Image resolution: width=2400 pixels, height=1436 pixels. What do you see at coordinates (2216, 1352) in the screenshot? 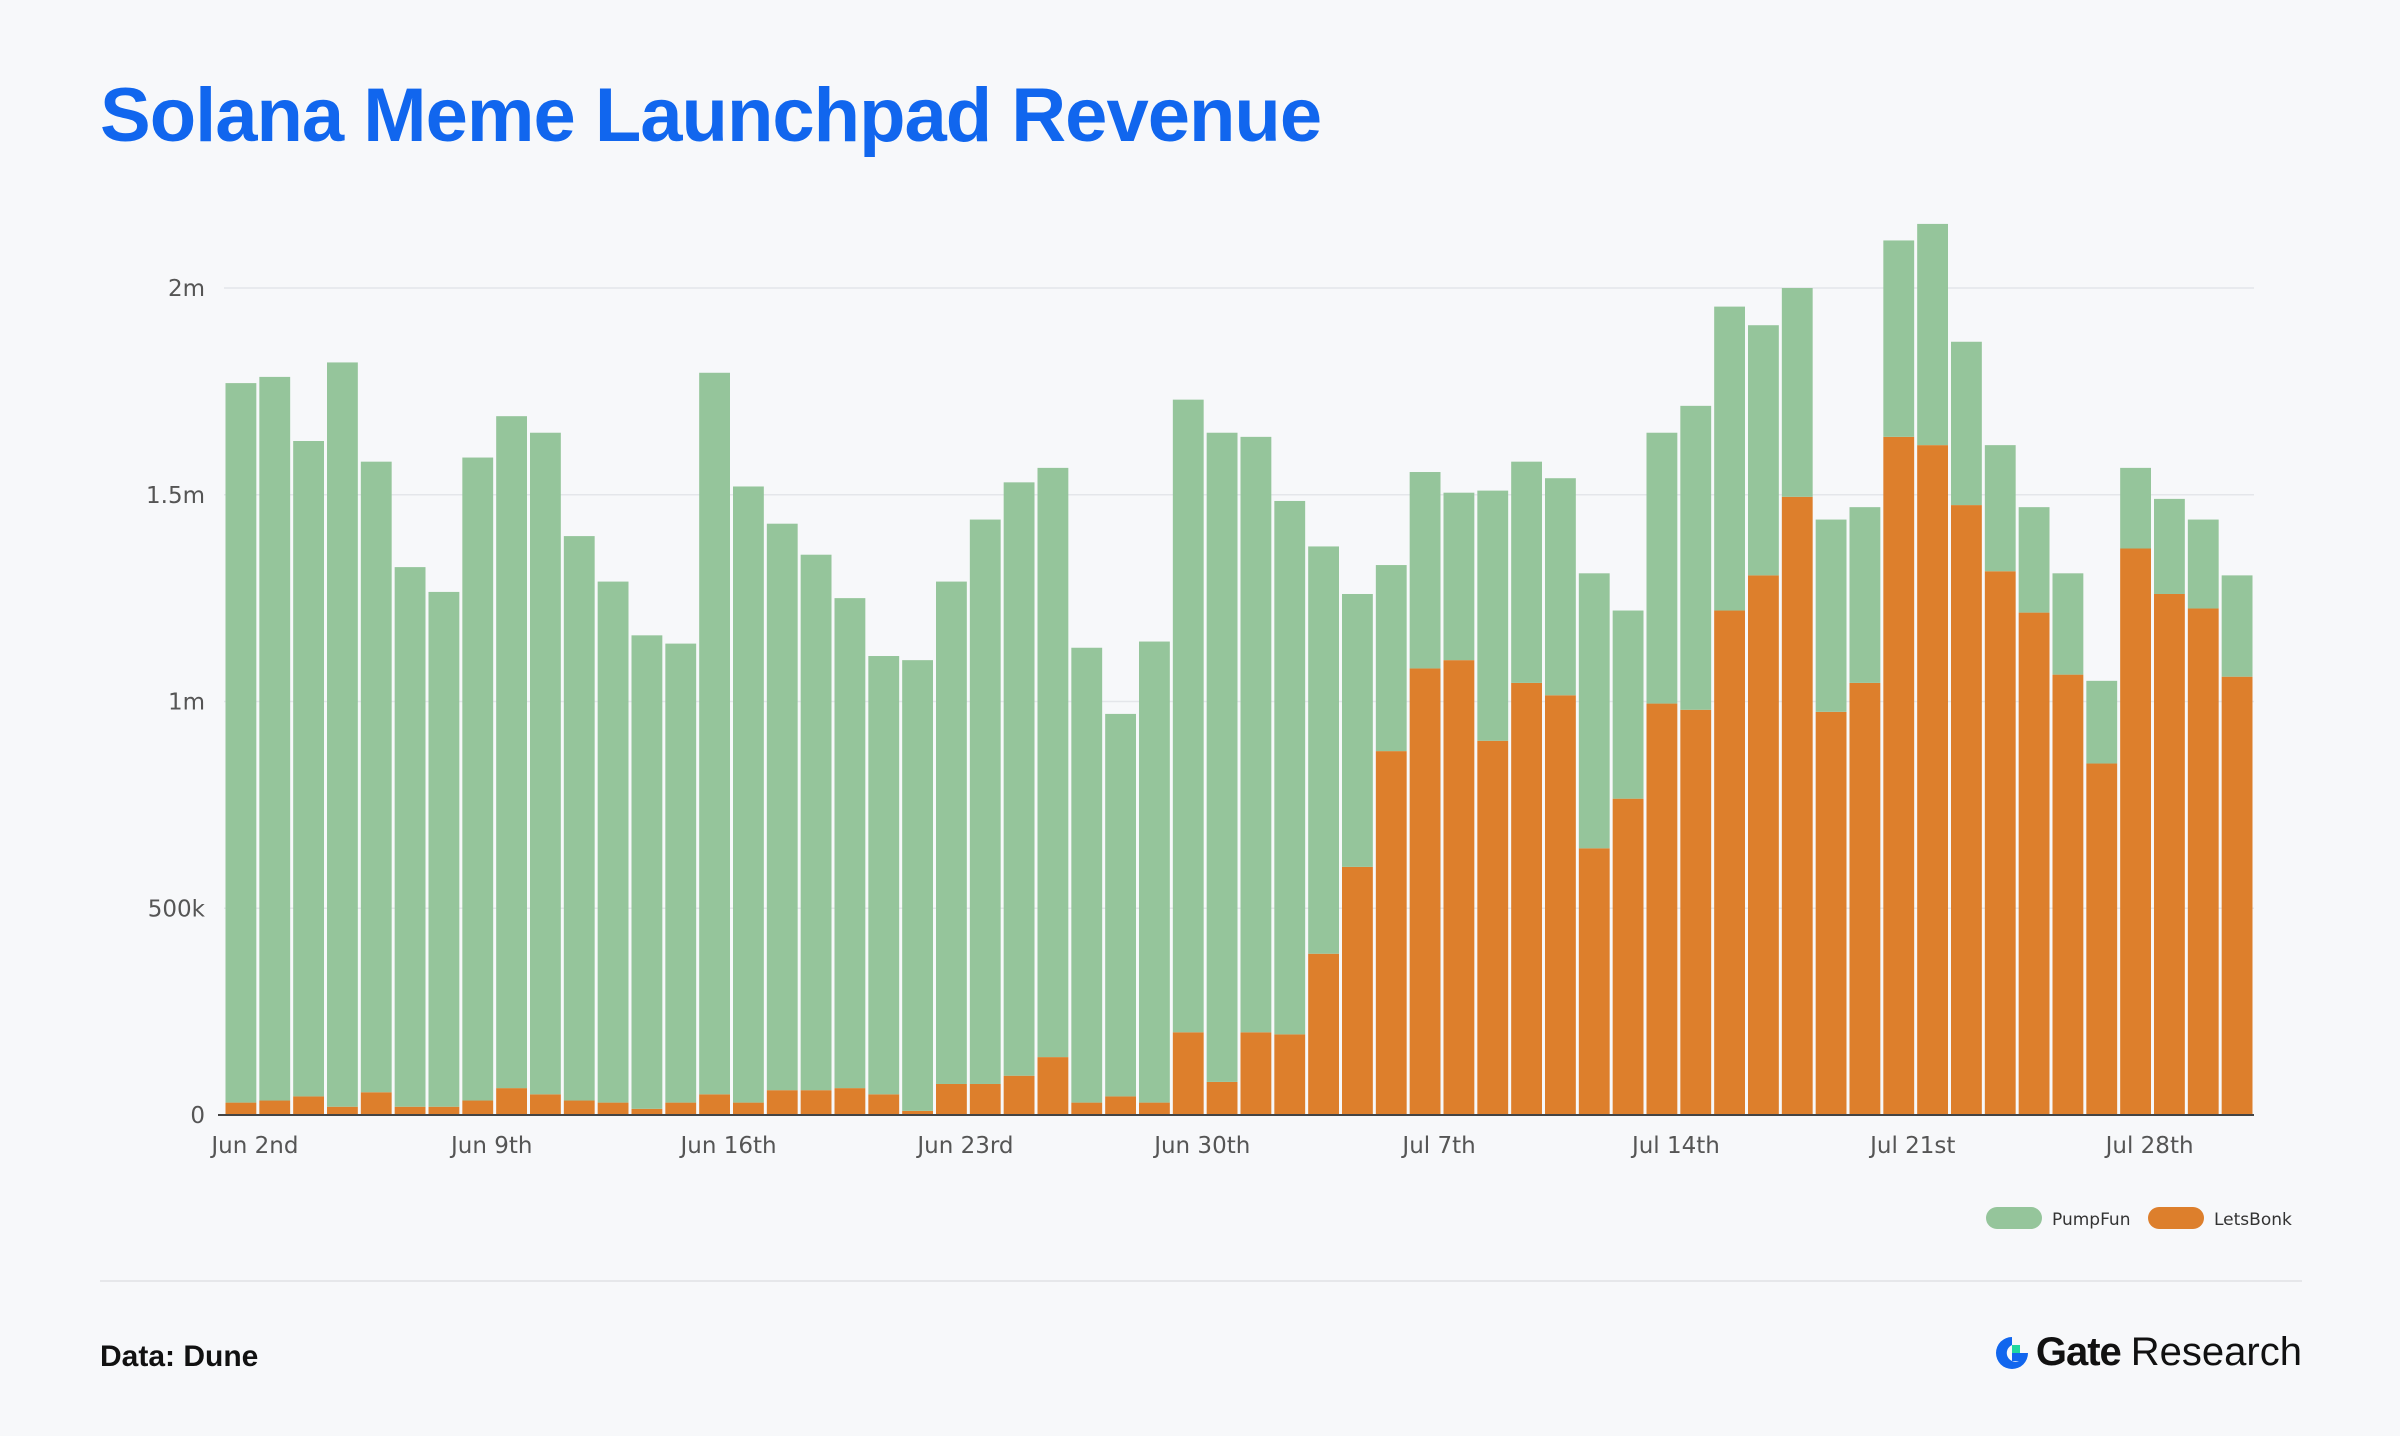
I see `brand-sub: Research` at bounding box center [2216, 1352].